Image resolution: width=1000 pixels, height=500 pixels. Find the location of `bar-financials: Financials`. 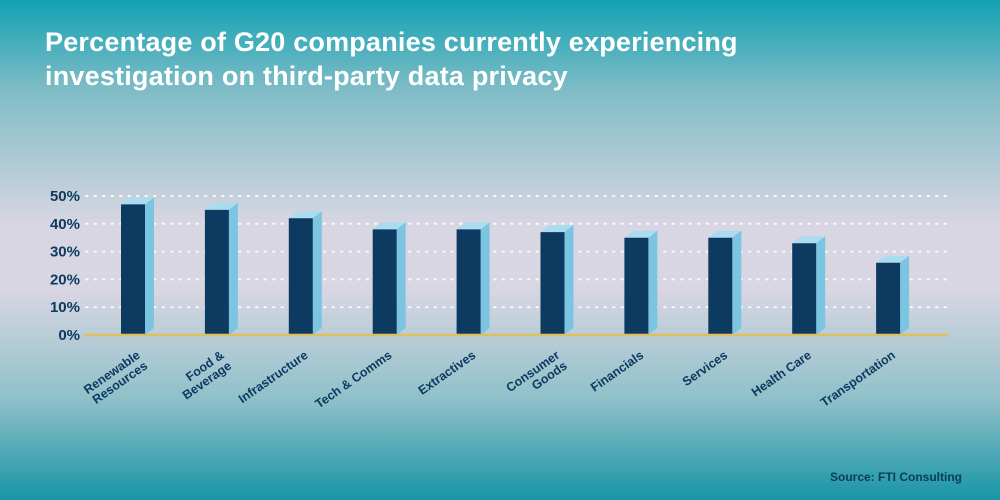

bar-financials: Financials is located at coordinates (623, 312).